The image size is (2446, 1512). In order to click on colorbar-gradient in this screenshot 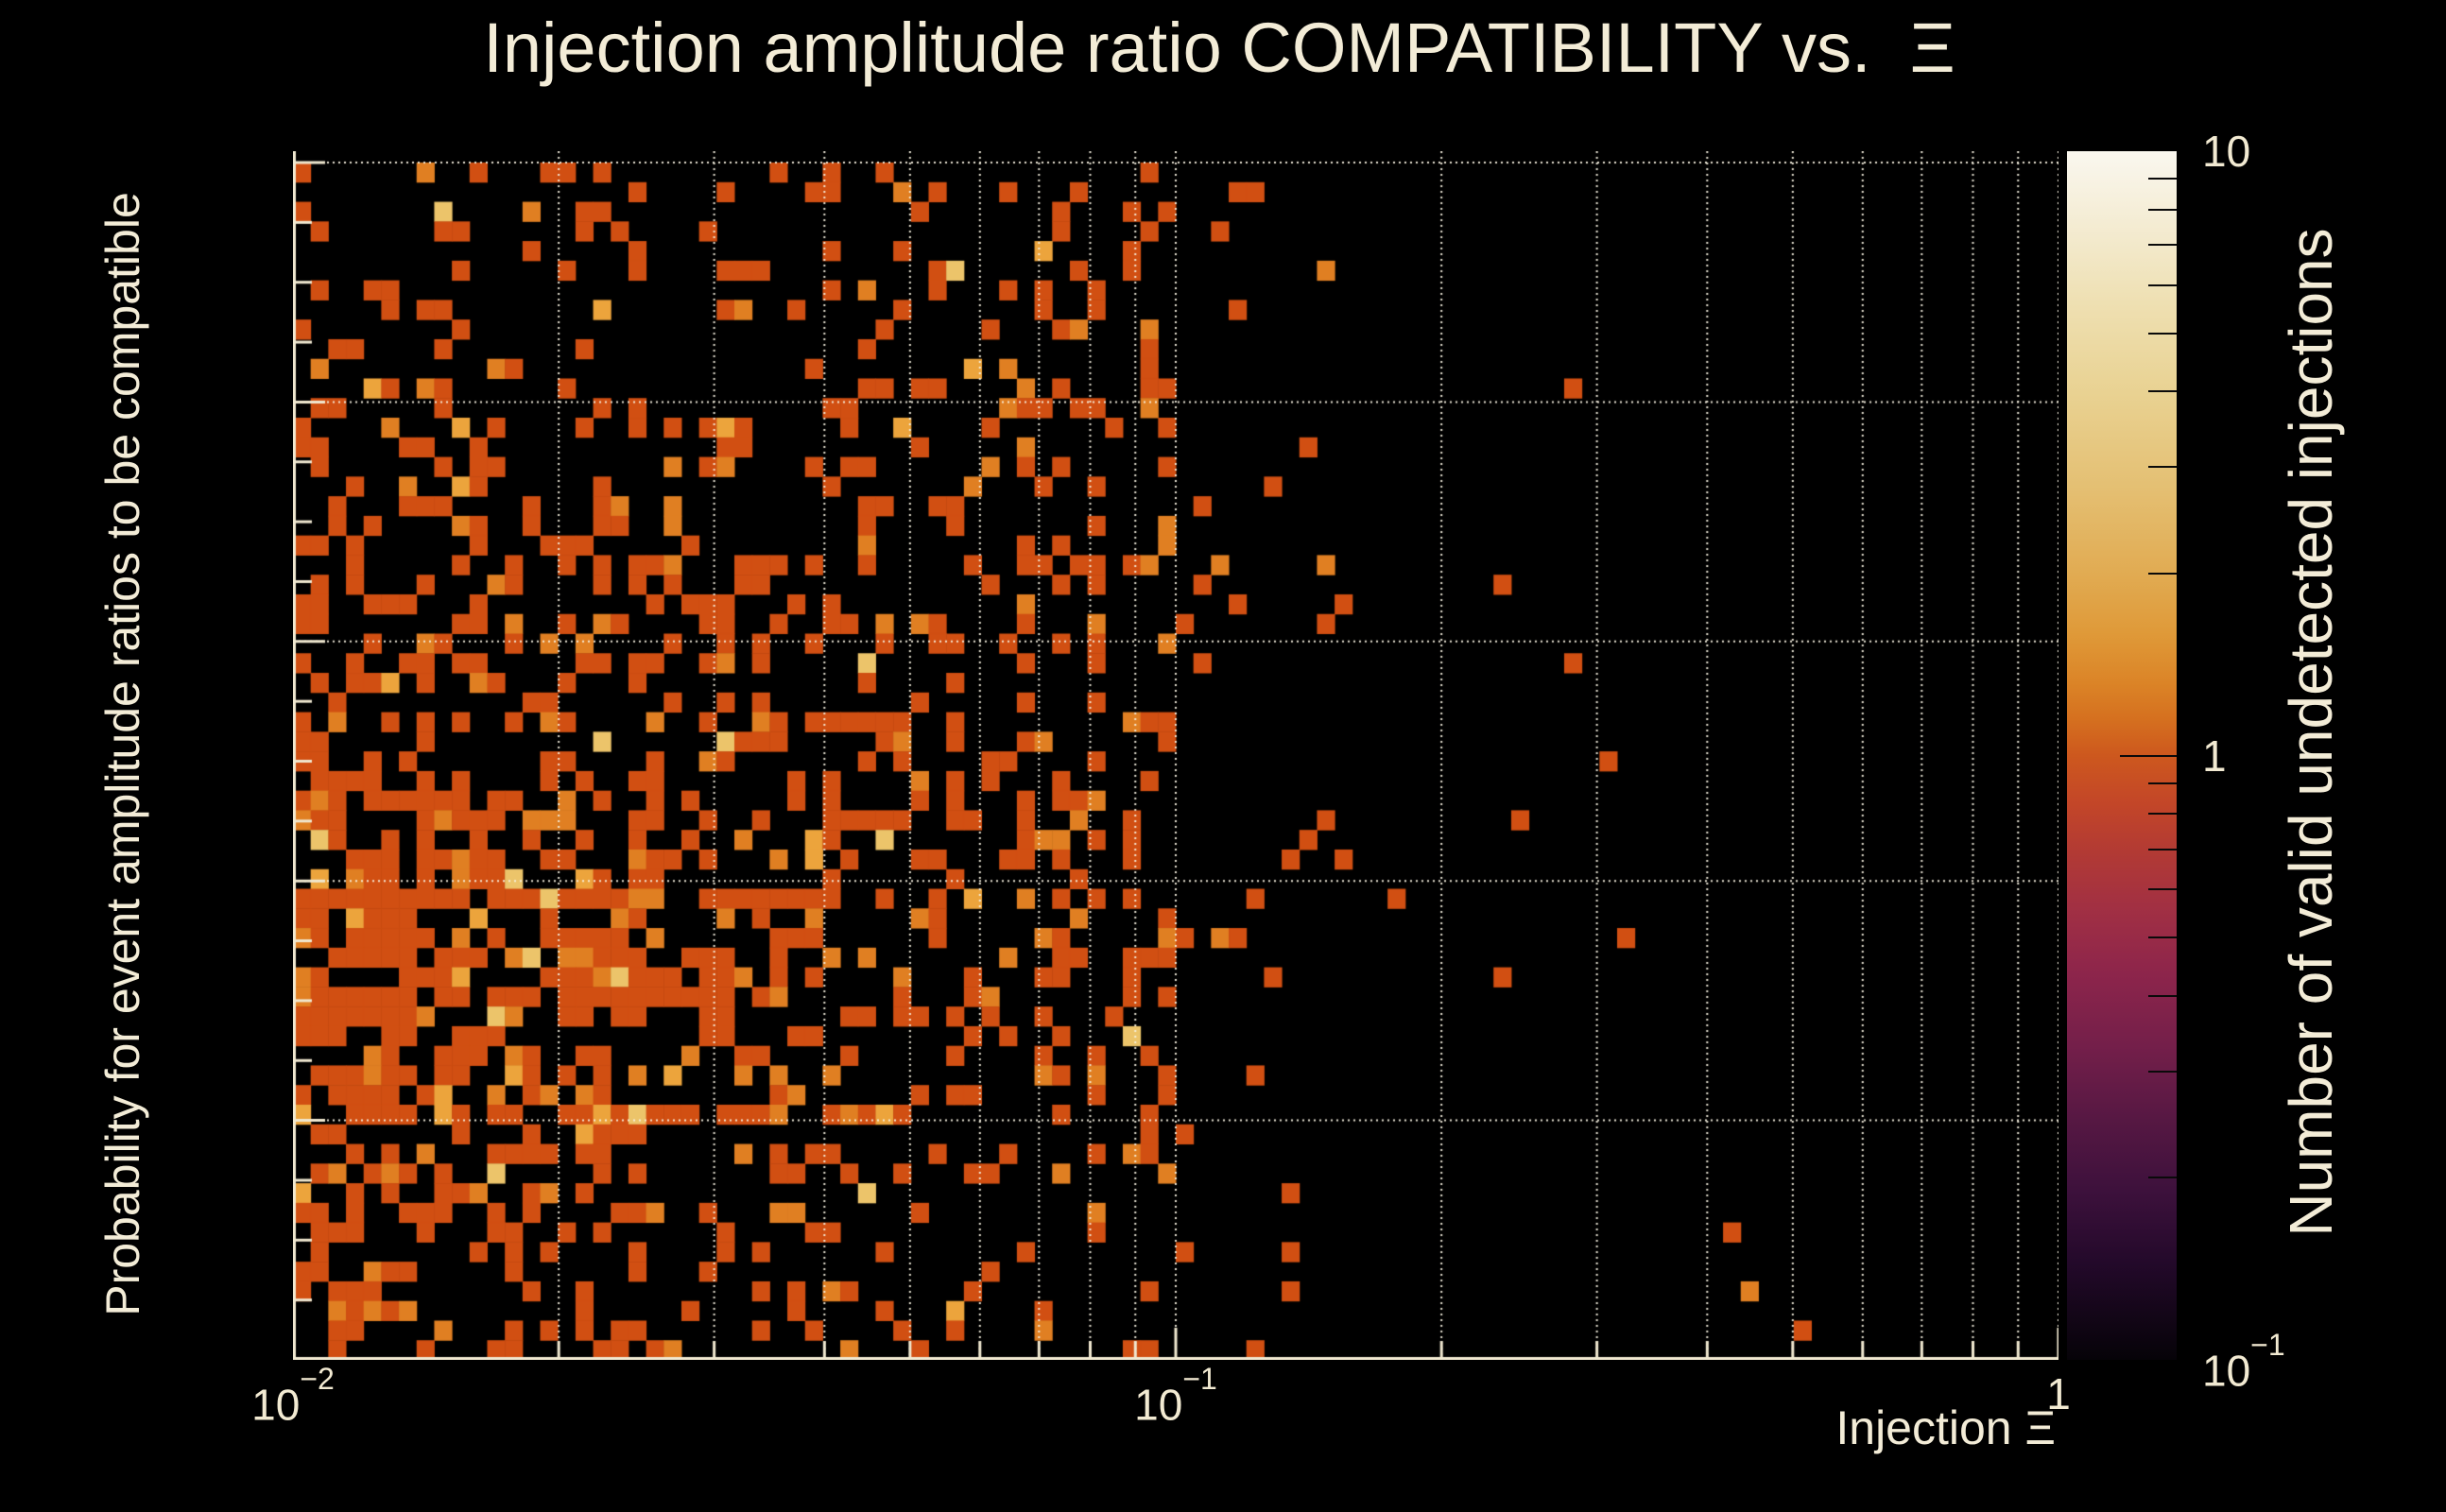, I will do `click(2122, 755)`.